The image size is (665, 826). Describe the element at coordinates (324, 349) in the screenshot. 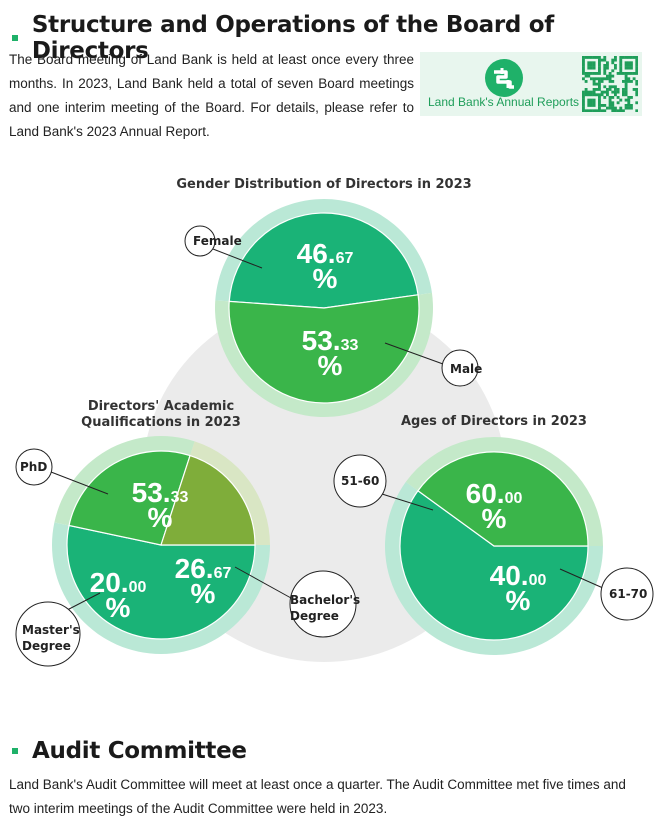

I see `pie-slice-male` at that location.